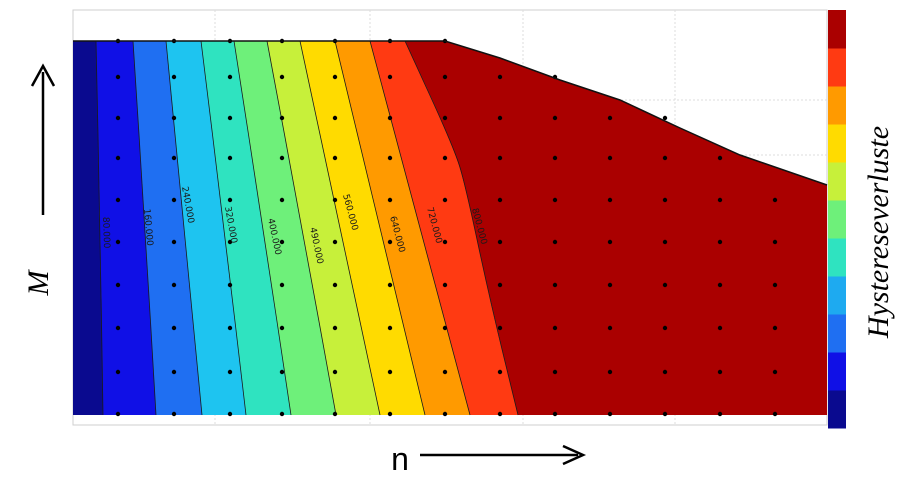  What do you see at coordinates (39, 180) in the screenshot?
I see `y-axis-annotation: M` at bounding box center [39, 180].